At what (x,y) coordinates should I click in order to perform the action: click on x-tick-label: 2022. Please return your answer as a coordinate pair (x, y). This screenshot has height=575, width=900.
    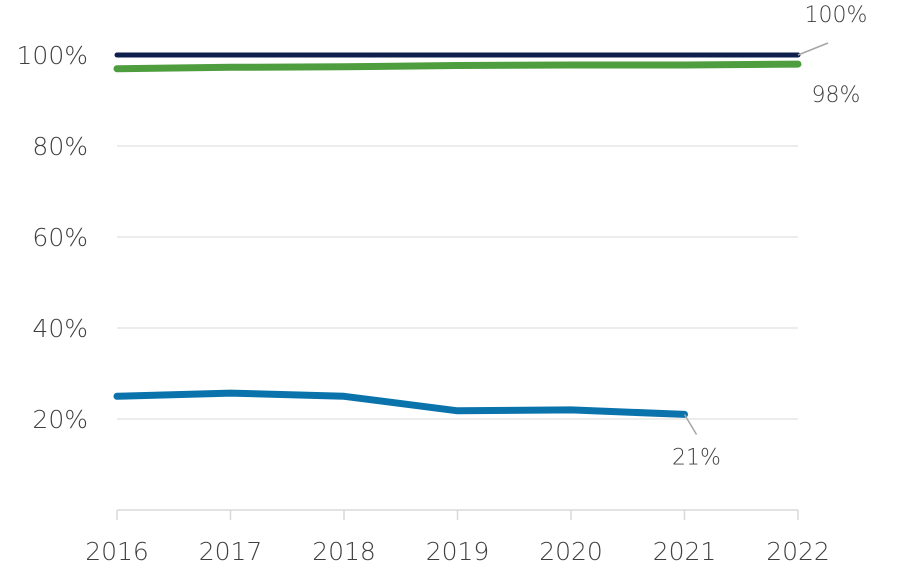
    Looking at the image, I should click on (798, 551).